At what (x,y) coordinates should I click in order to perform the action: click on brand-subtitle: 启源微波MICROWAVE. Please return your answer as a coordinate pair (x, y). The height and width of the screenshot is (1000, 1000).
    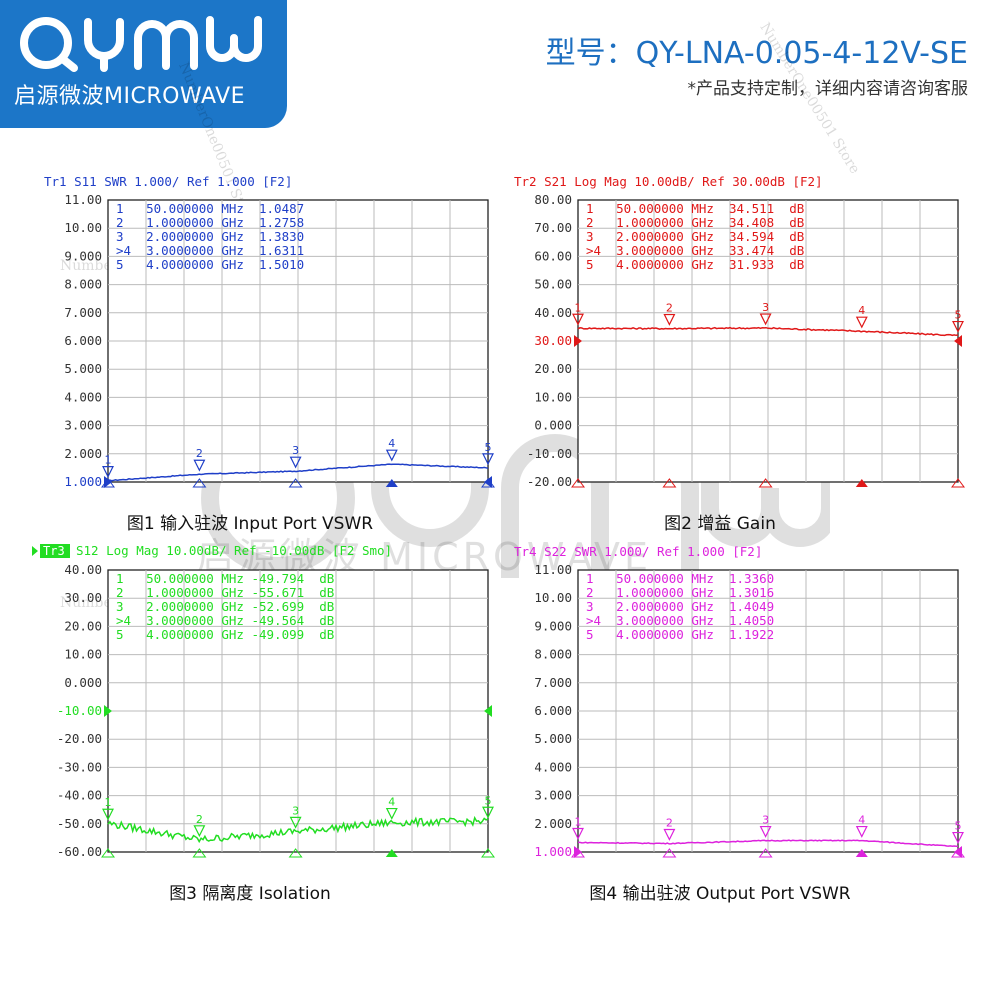
    Looking at the image, I should click on (130, 96).